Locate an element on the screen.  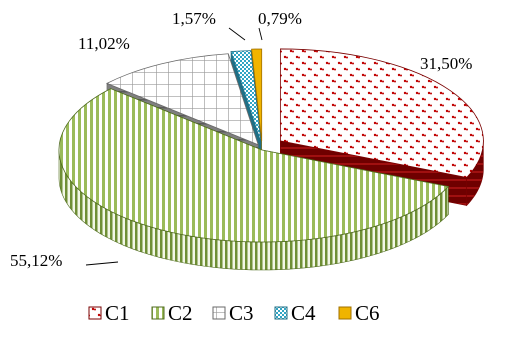
data-label-c3: 11,02% is located at coordinates (104, 43).